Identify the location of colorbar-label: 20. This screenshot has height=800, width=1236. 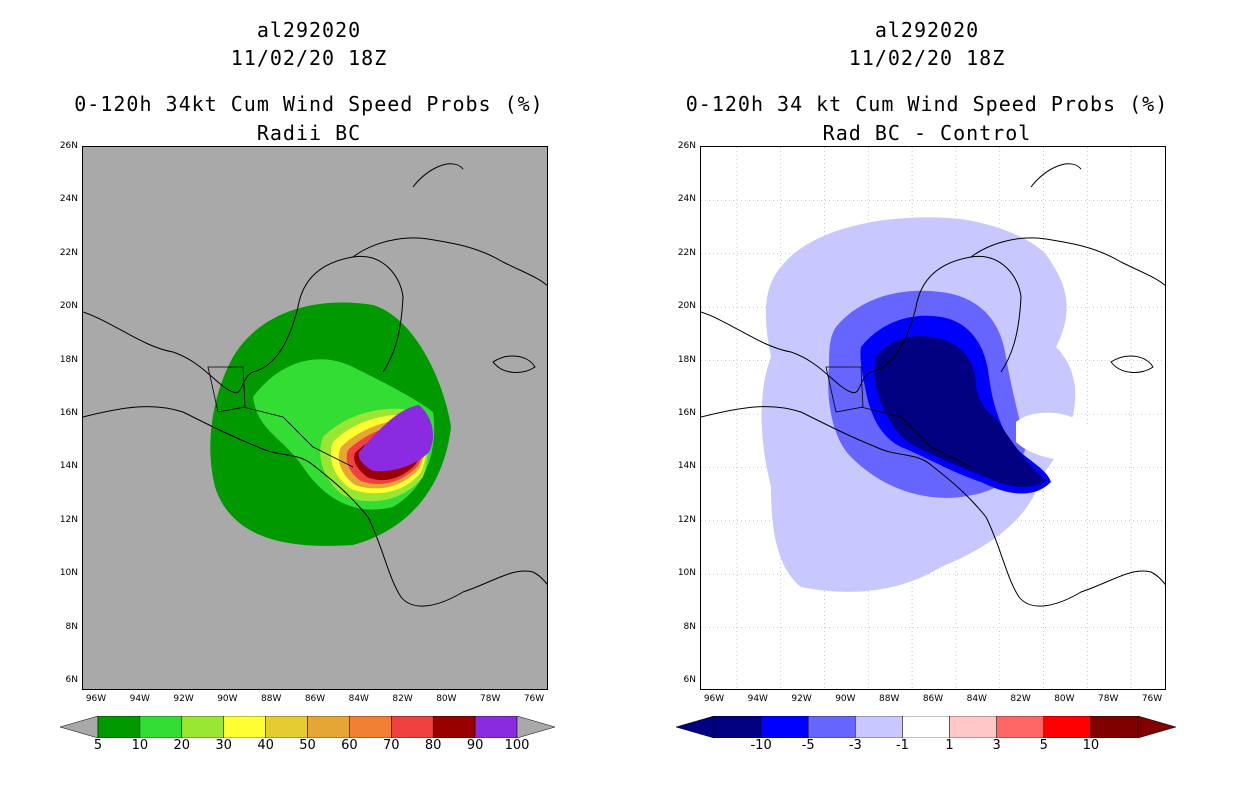
(182, 745).